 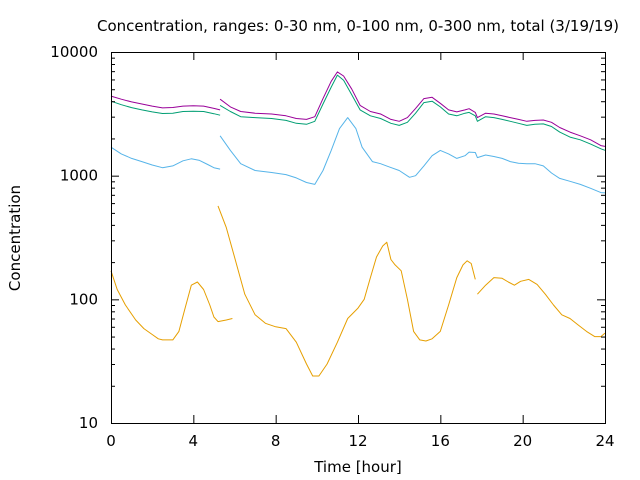 I want to click on x-tick-label: 16, so click(x=440, y=441).